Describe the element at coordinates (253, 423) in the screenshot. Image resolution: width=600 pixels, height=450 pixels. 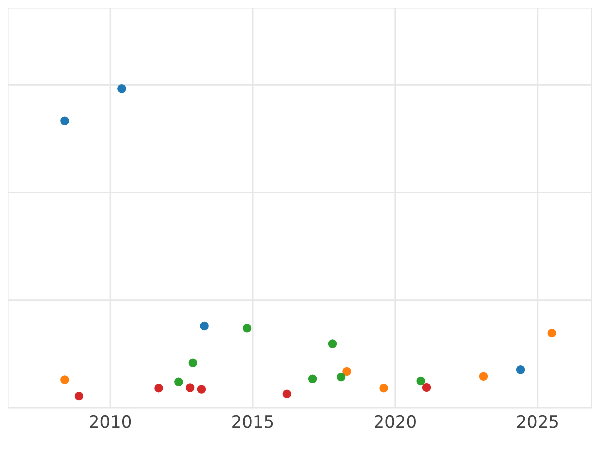
I see `x-tick-label: 2015` at that location.